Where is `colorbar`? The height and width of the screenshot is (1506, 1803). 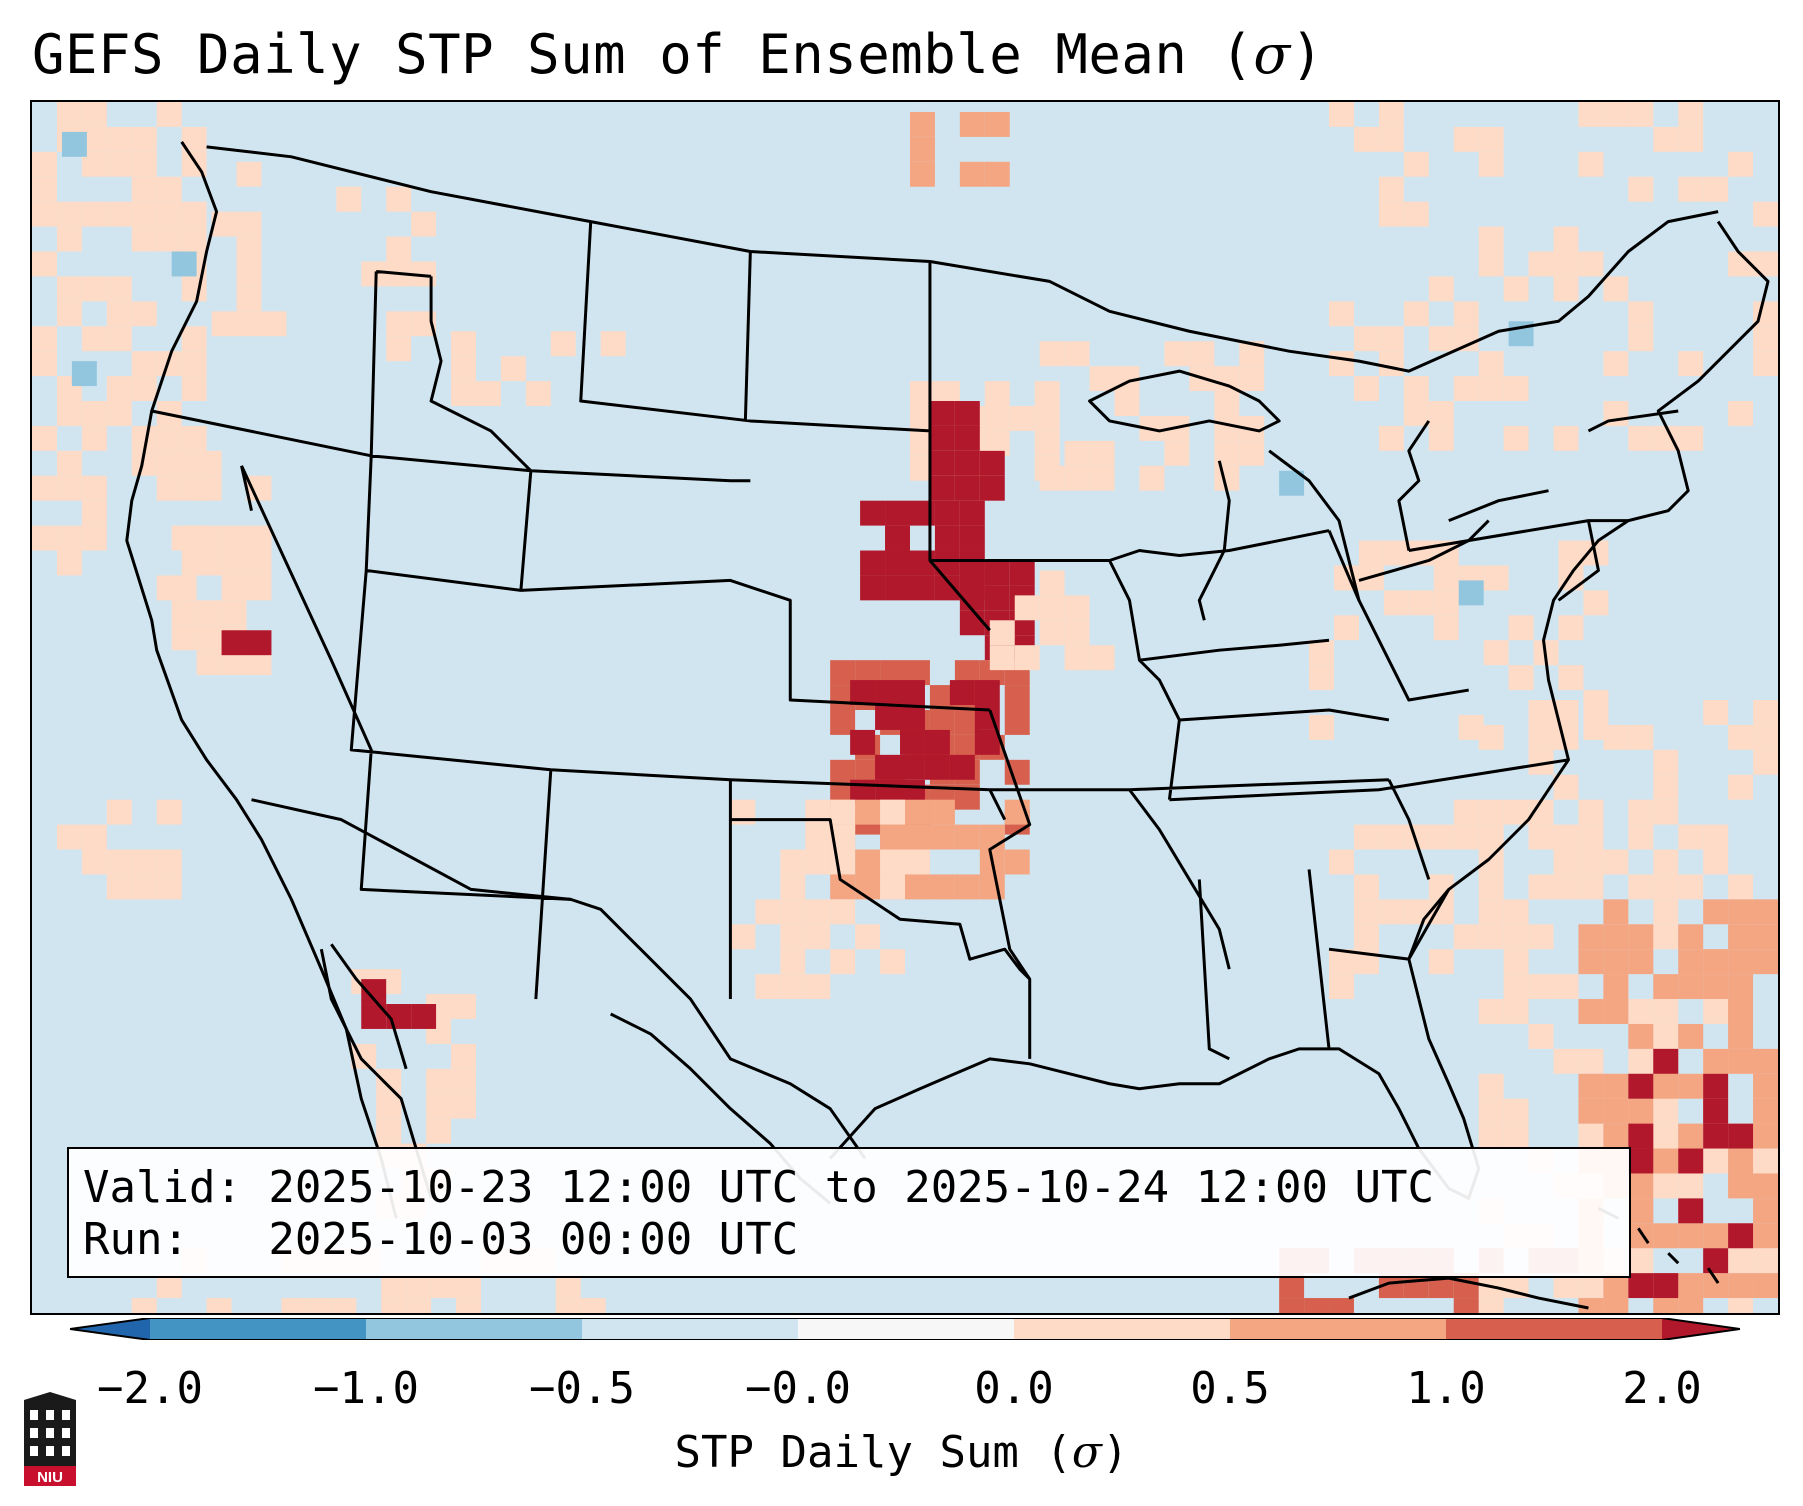 colorbar is located at coordinates (905, 1329).